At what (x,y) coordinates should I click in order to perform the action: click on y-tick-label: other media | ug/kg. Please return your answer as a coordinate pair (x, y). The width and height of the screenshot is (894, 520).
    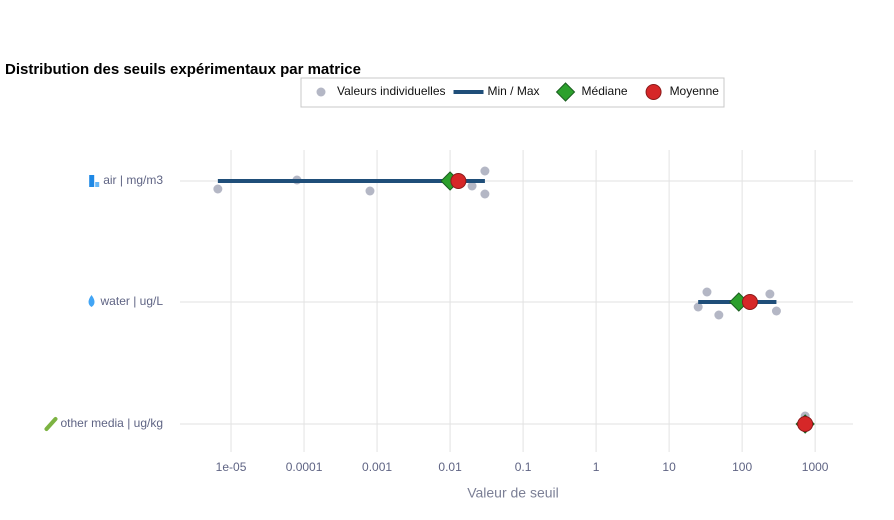
    Looking at the image, I should click on (111, 423).